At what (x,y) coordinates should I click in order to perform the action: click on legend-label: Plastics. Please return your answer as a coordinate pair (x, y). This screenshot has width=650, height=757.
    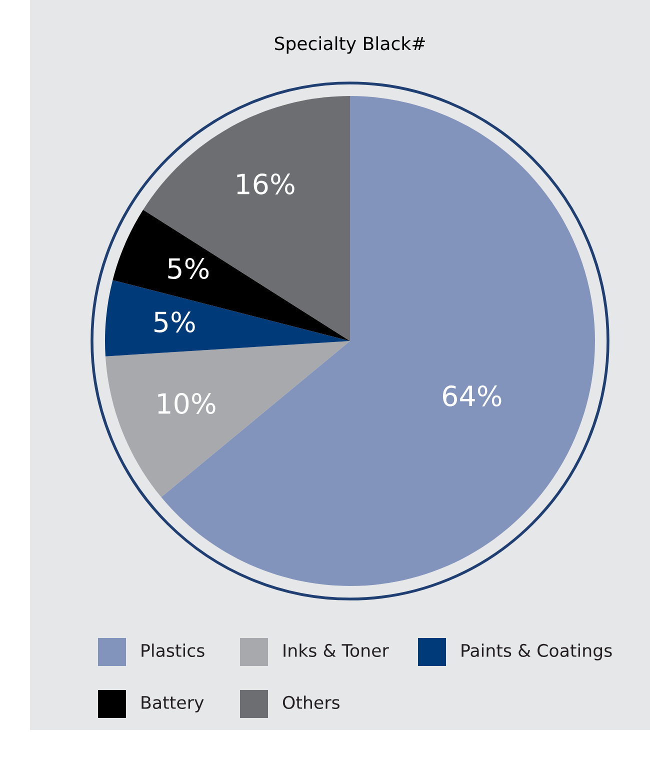
    Looking at the image, I should click on (173, 651).